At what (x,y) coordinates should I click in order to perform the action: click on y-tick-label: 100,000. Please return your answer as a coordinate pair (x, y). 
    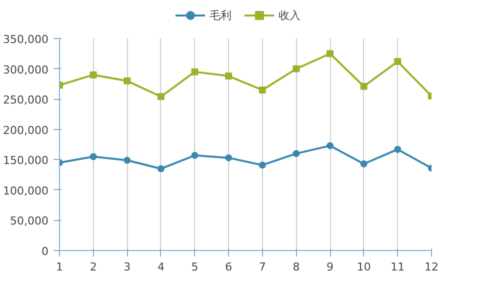
    Looking at the image, I should click on (26, 191).